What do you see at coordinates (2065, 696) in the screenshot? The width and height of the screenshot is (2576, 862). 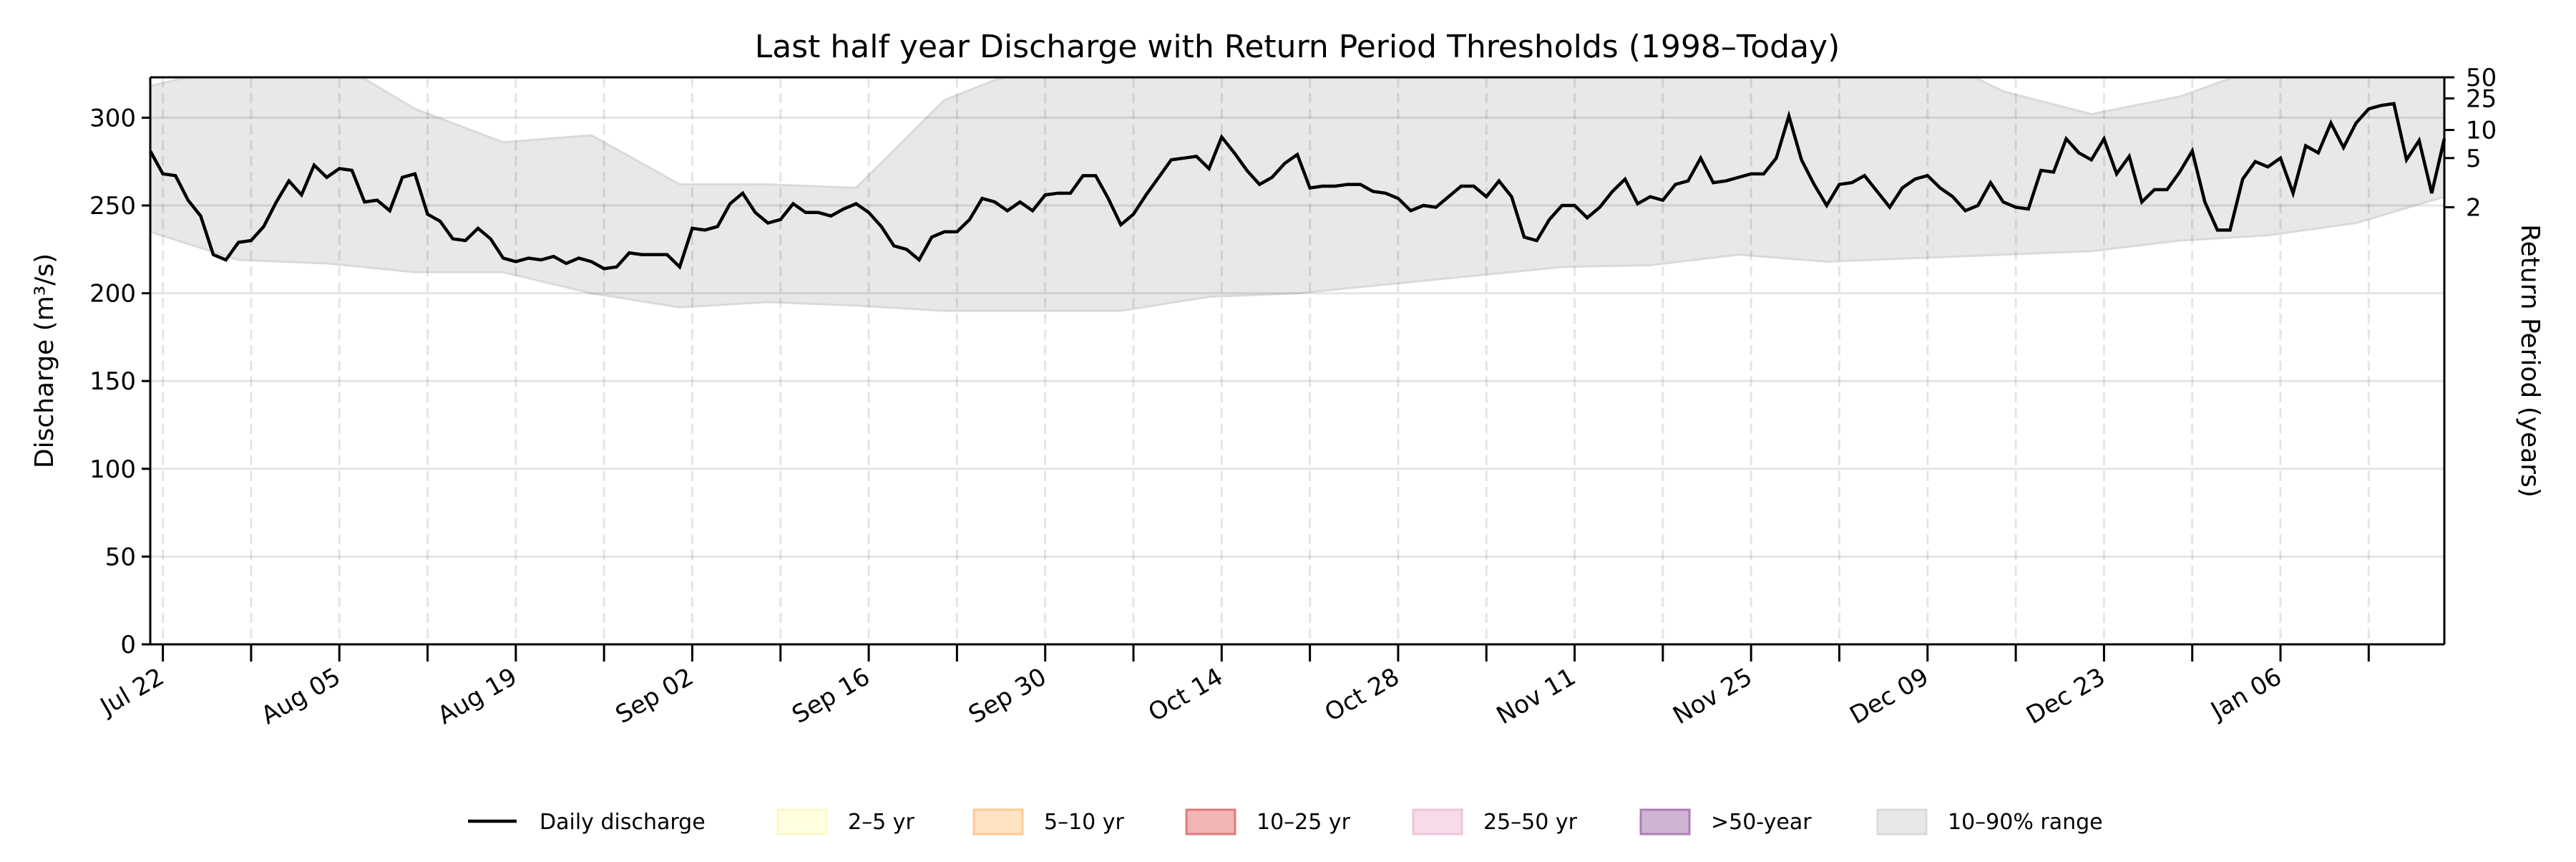 I see `x-tick-label: Dec 23` at bounding box center [2065, 696].